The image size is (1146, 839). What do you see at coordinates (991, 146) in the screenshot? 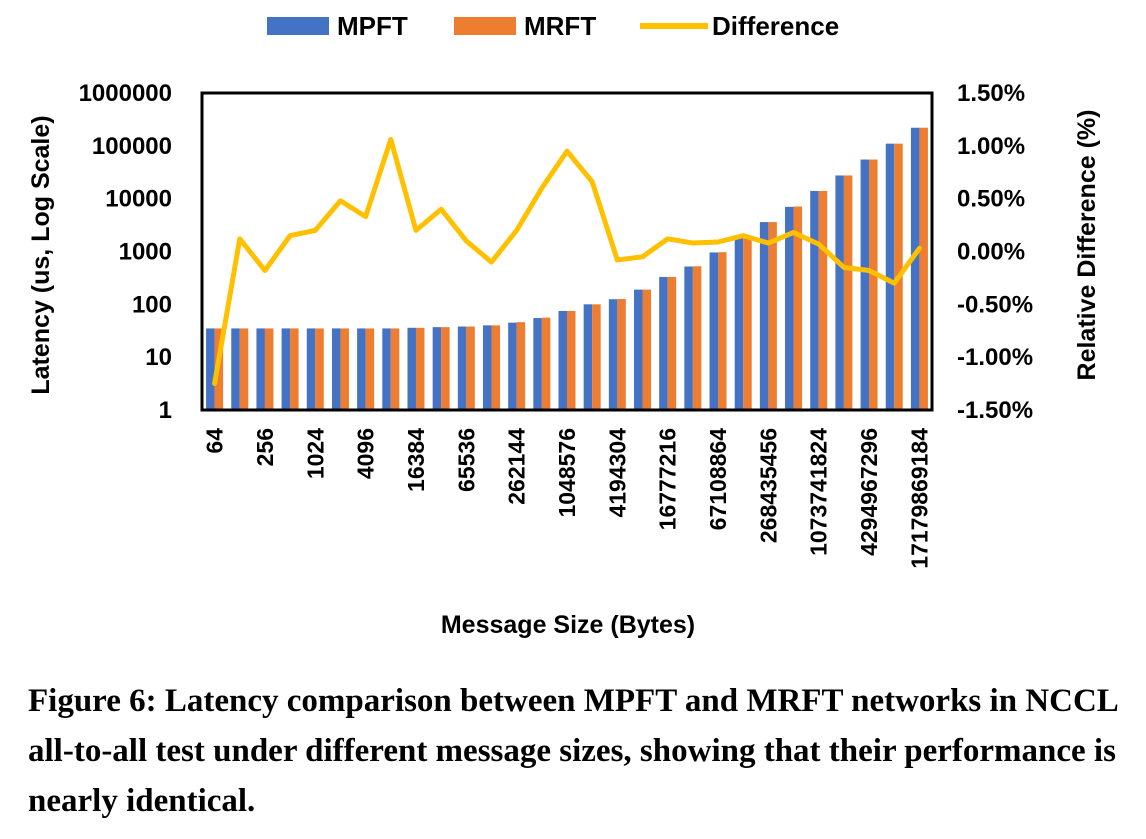
I see `y2-tick-label-1.00%: 1.00%` at bounding box center [991, 146].